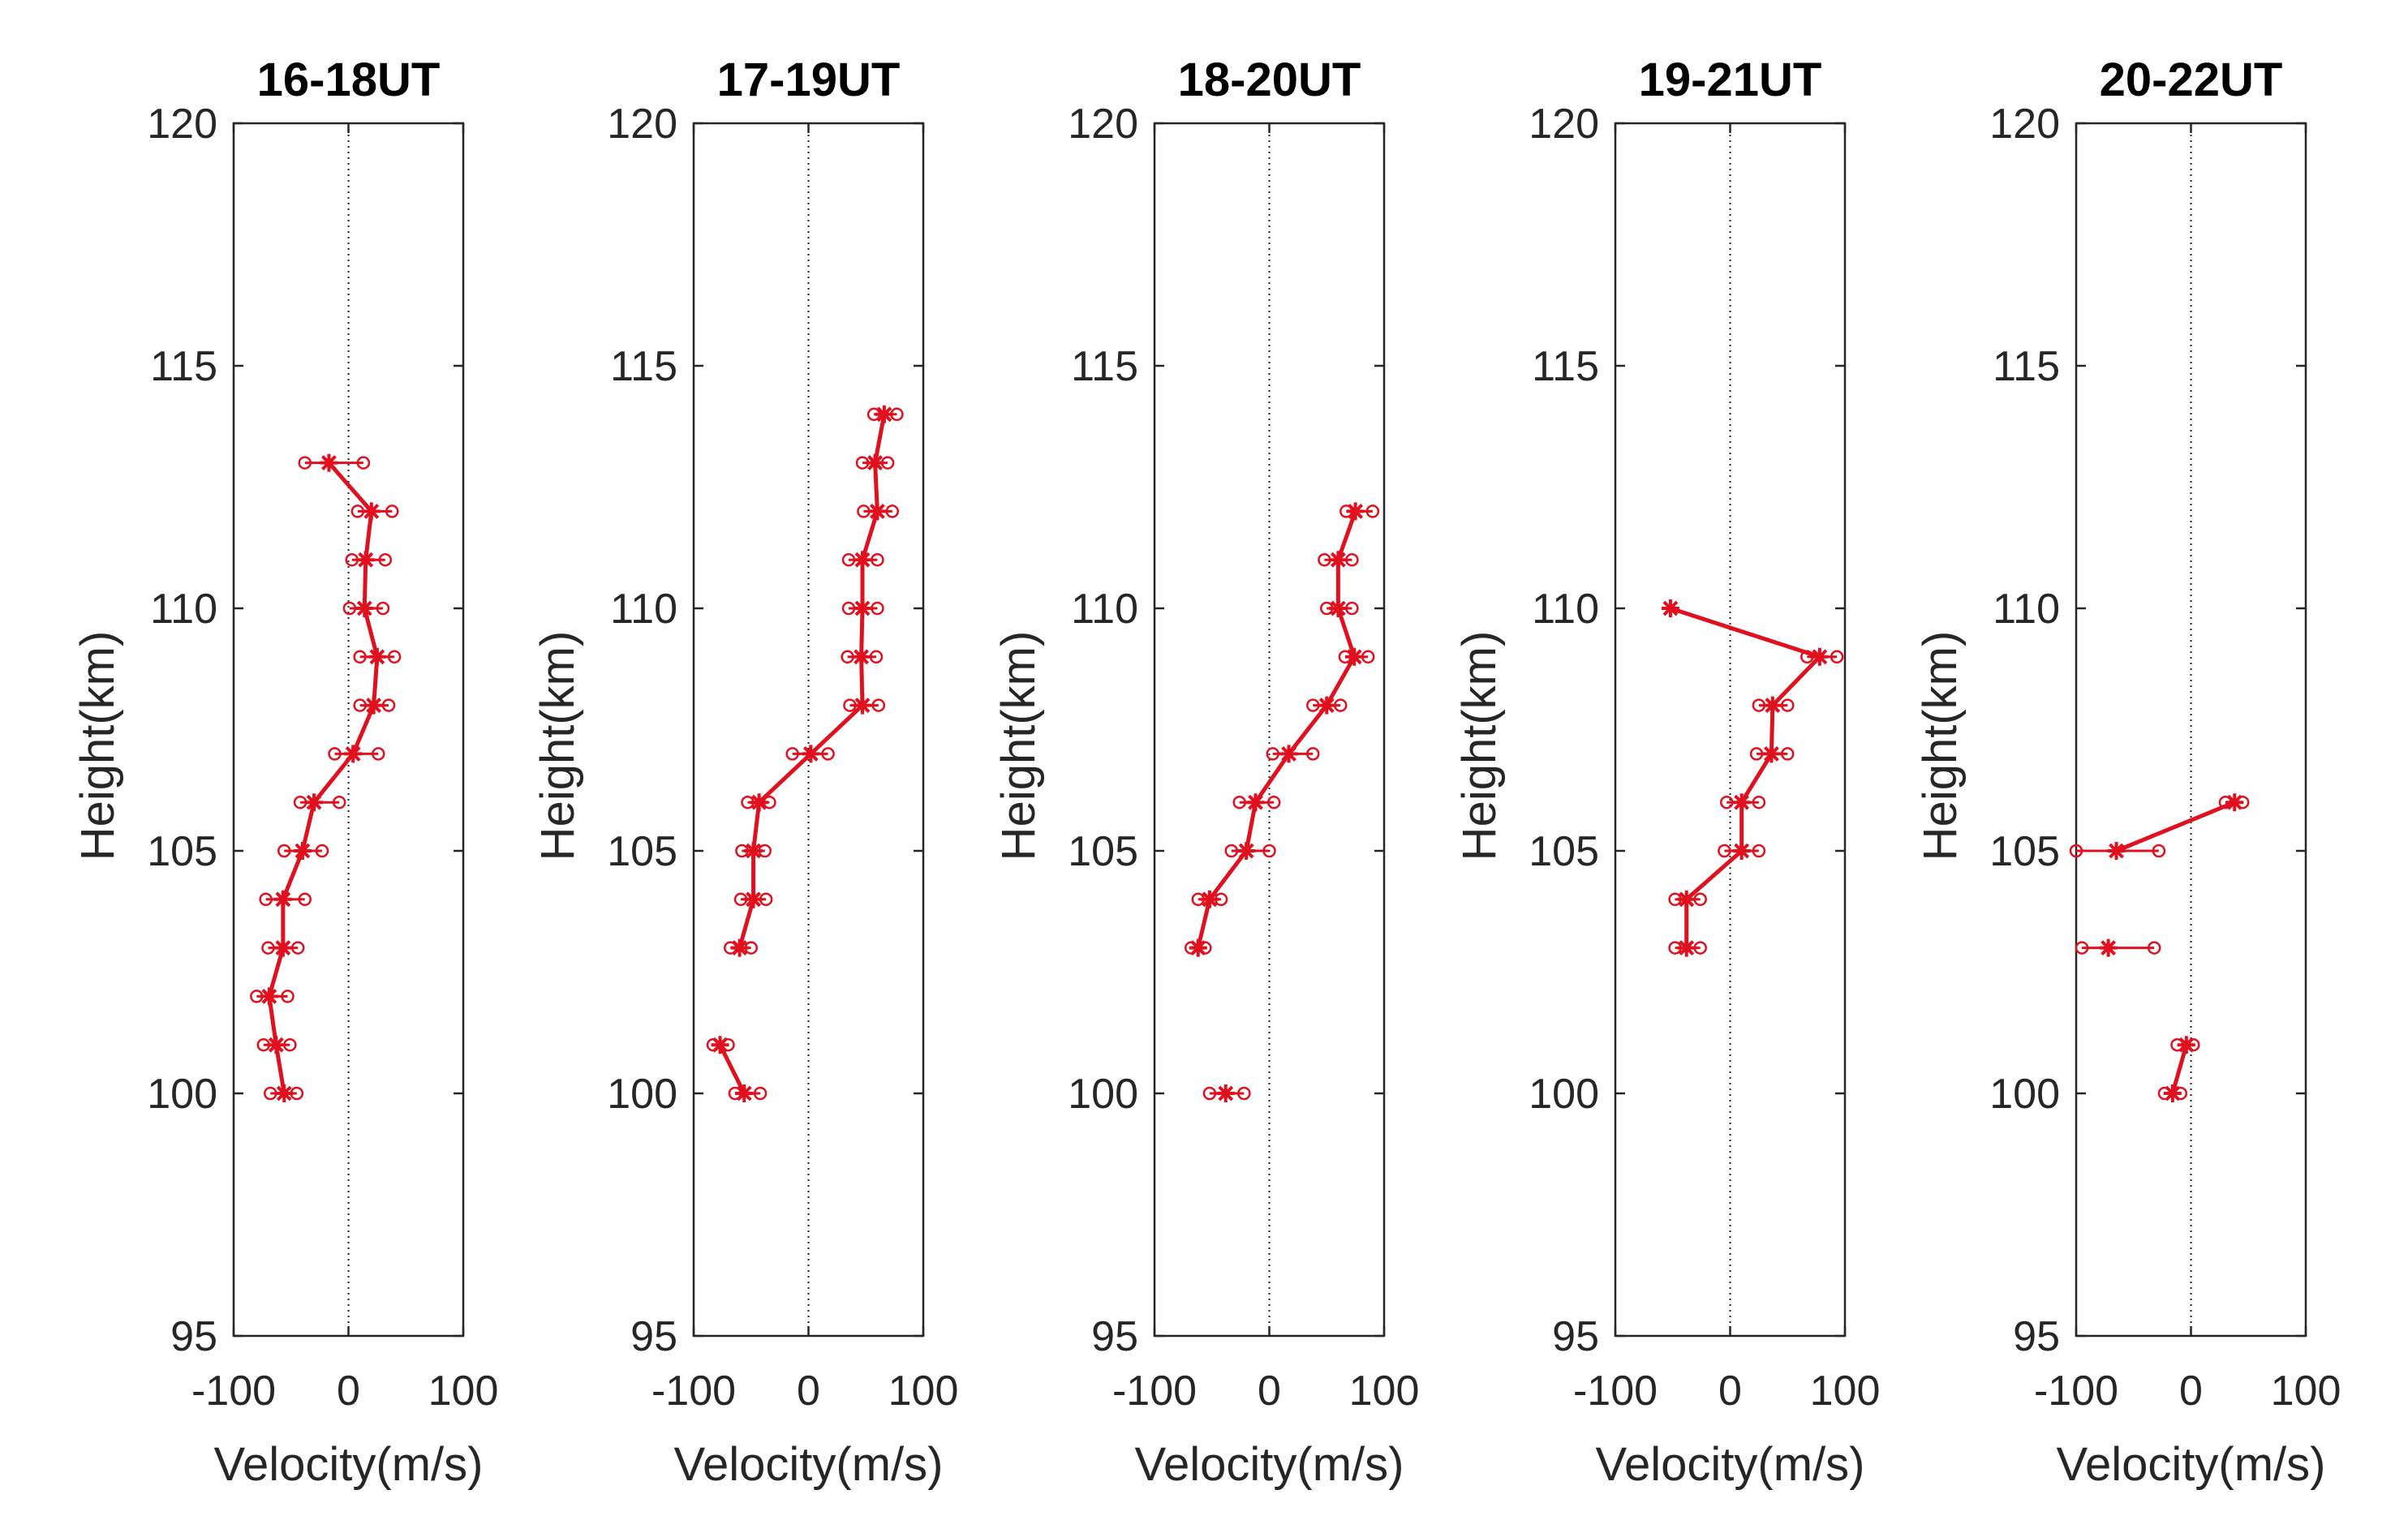 This screenshot has width=2408, height=1533. Describe the element at coordinates (2191, 80) in the screenshot. I see `panel-title: 20-22UT` at that location.